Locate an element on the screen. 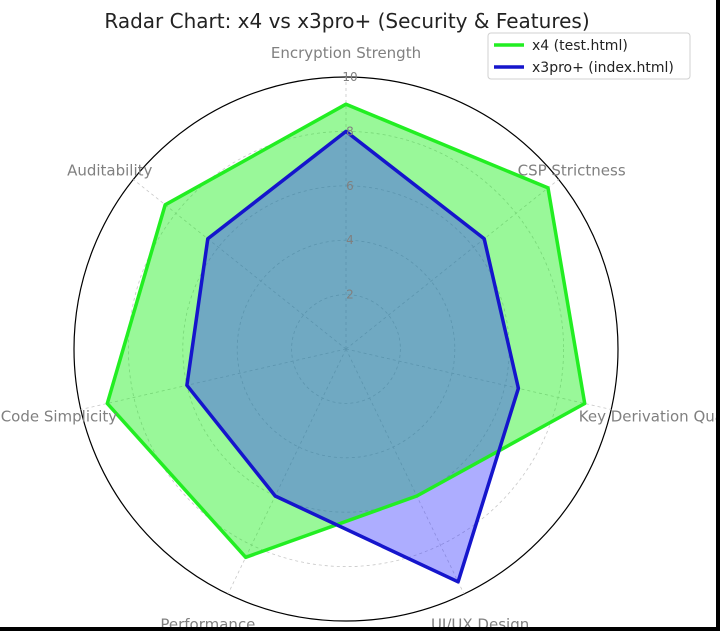 The image size is (720, 631). axis-label: UI/UX Design is located at coordinates (480, 621).